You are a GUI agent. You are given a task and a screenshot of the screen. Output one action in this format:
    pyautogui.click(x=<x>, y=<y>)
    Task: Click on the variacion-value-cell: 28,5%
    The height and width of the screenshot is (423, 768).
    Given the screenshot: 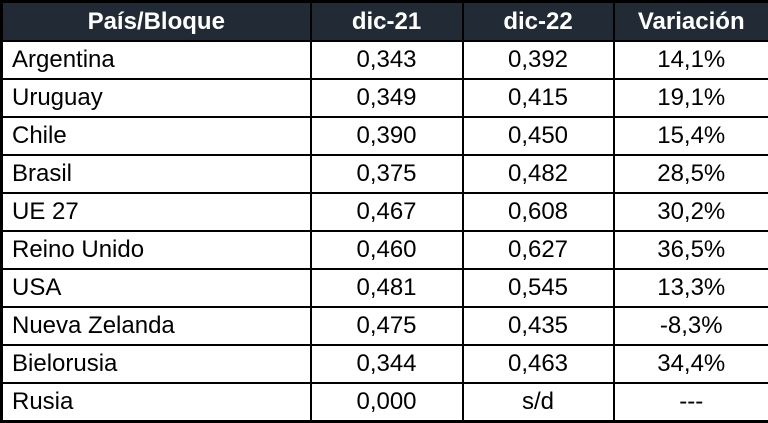 What is the action you would take?
    pyautogui.click(x=690, y=174)
    